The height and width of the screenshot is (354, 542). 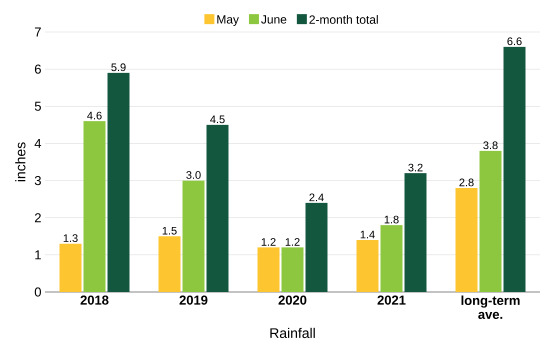 What do you see at coordinates (38, 143) in the screenshot?
I see `y-tick-label: 4` at bounding box center [38, 143].